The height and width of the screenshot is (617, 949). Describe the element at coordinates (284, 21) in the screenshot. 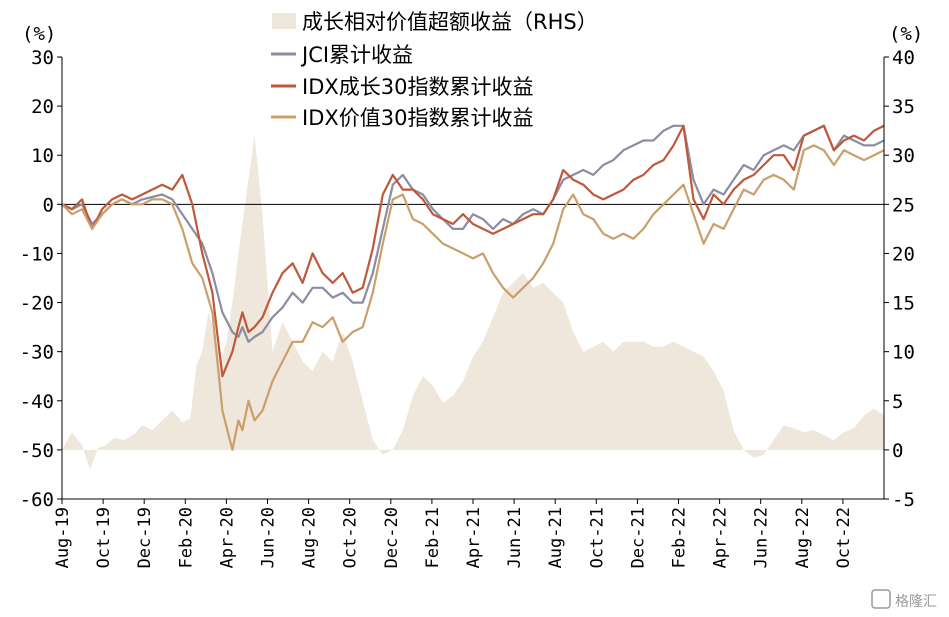

I see `legend-swatch` at that location.